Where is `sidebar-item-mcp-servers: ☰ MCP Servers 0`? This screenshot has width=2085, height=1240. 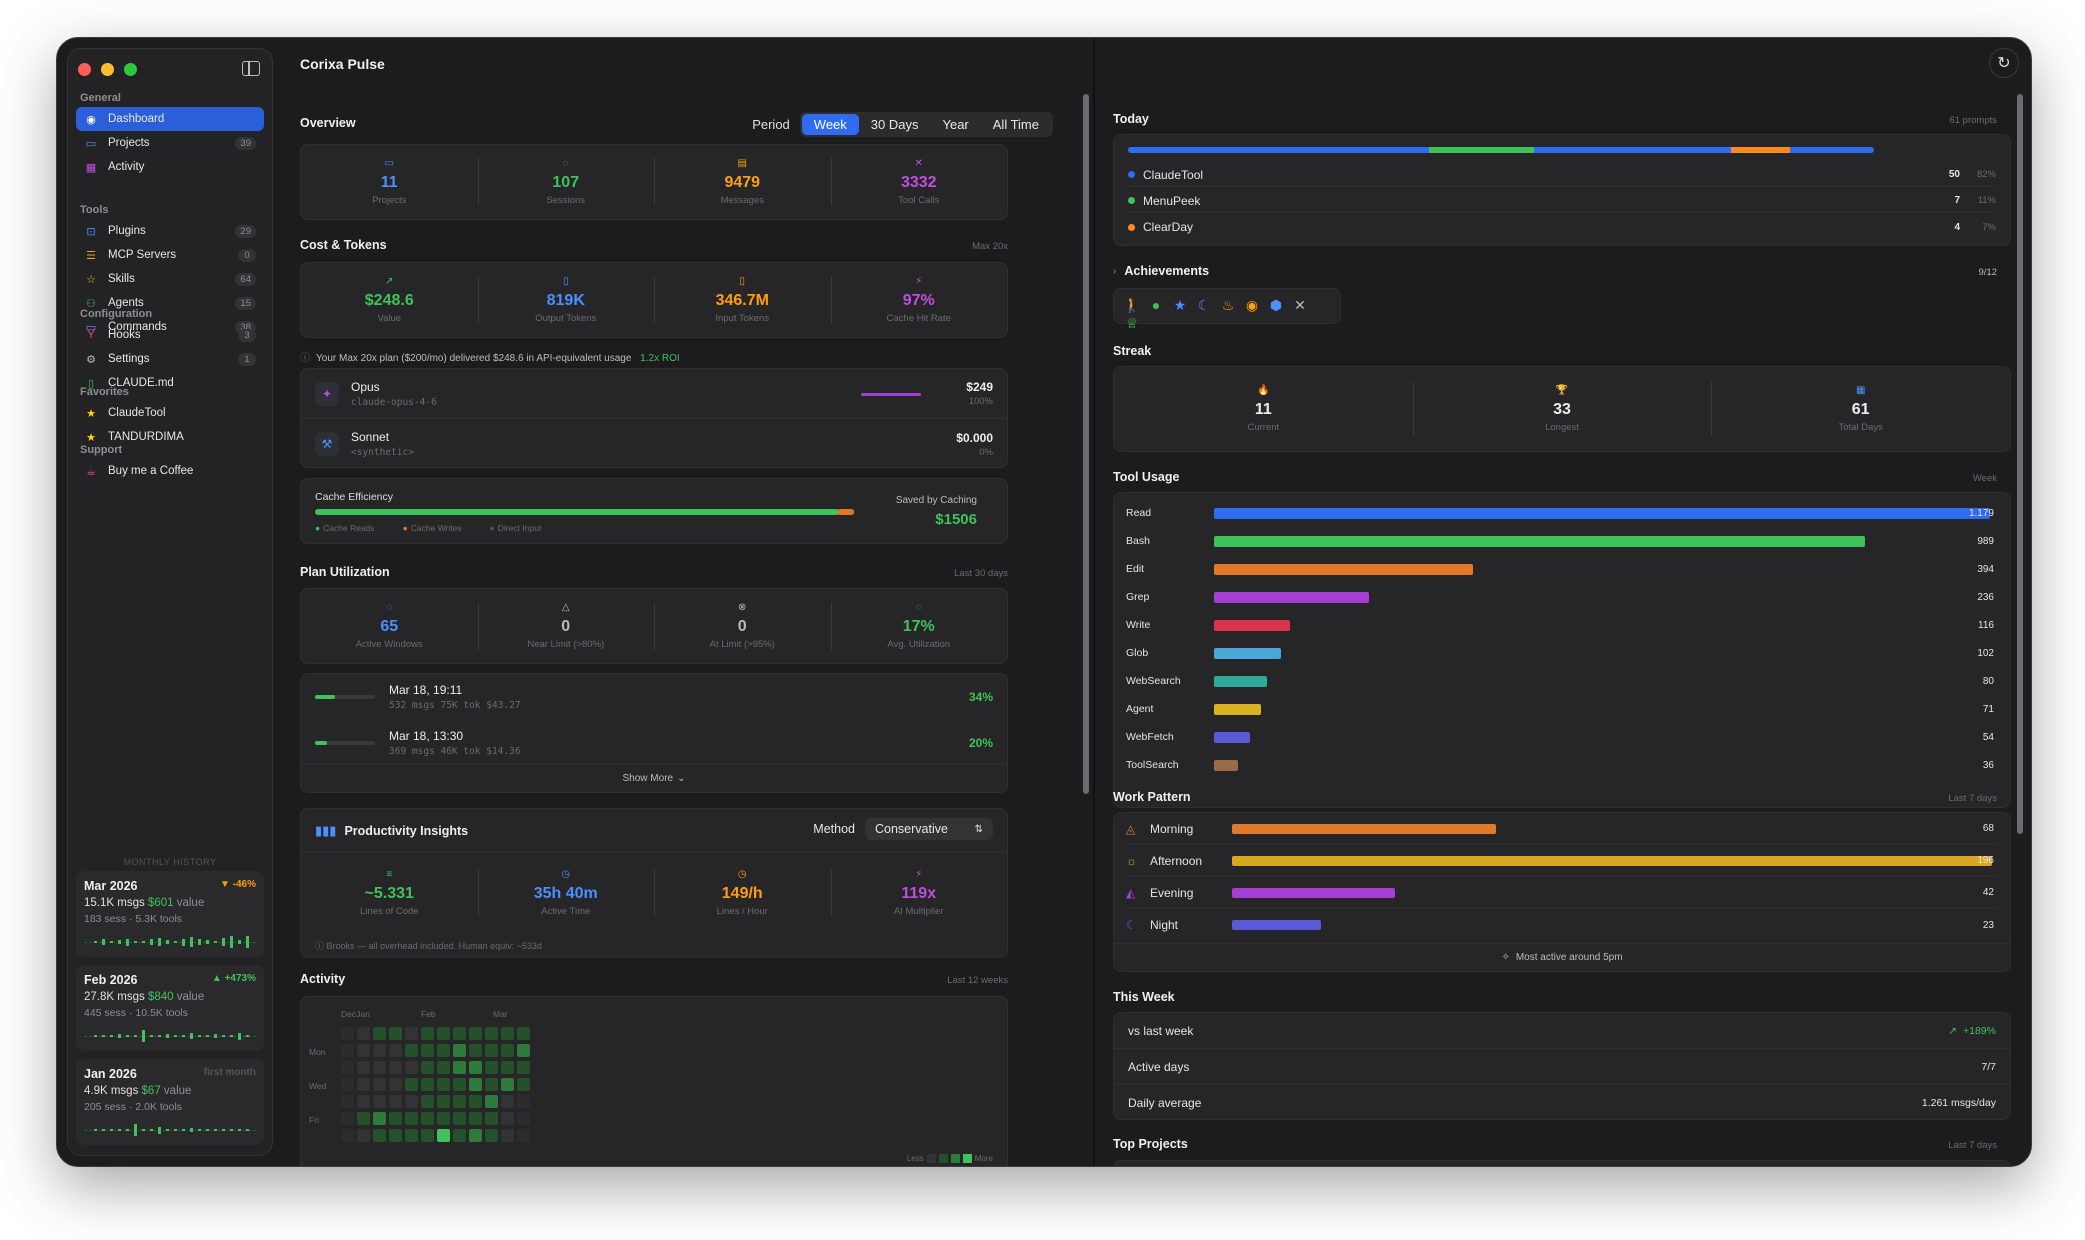
sidebar-item-mcp-servers: ☰ MCP Servers 0 is located at coordinates (170, 255).